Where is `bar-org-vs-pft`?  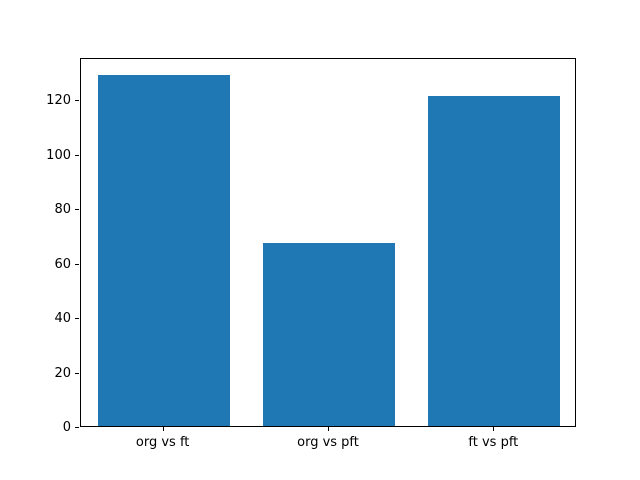 bar-org-vs-pft is located at coordinates (329, 334).